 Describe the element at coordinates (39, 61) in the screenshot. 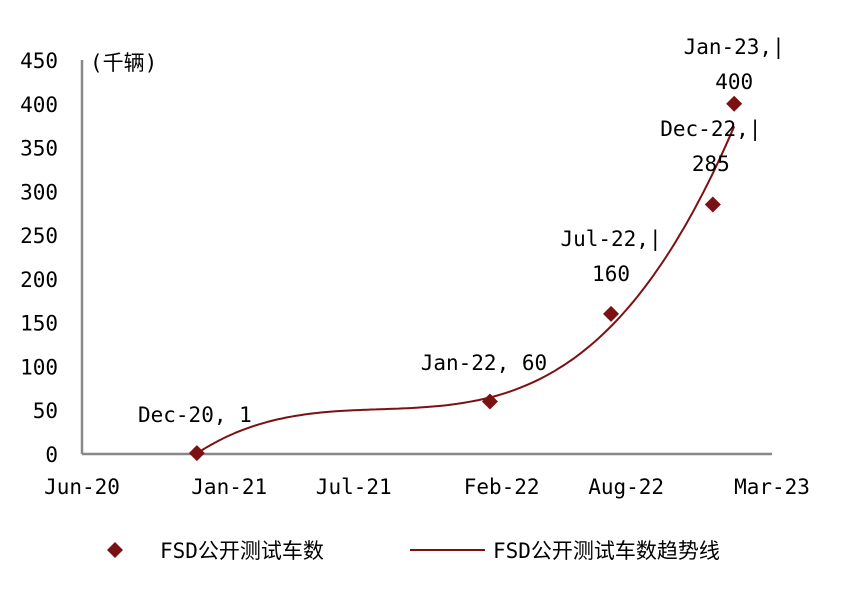

I see `y-tick-label: 450` at that location.